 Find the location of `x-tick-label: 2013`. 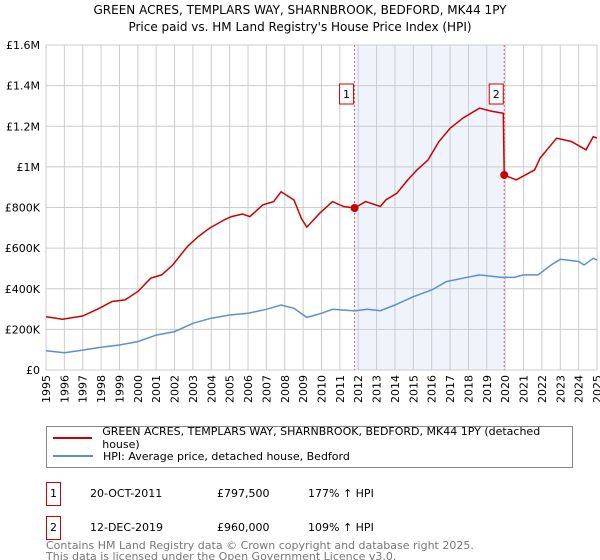

x-tick-label: 2013 is located at coordinates (377, 389).